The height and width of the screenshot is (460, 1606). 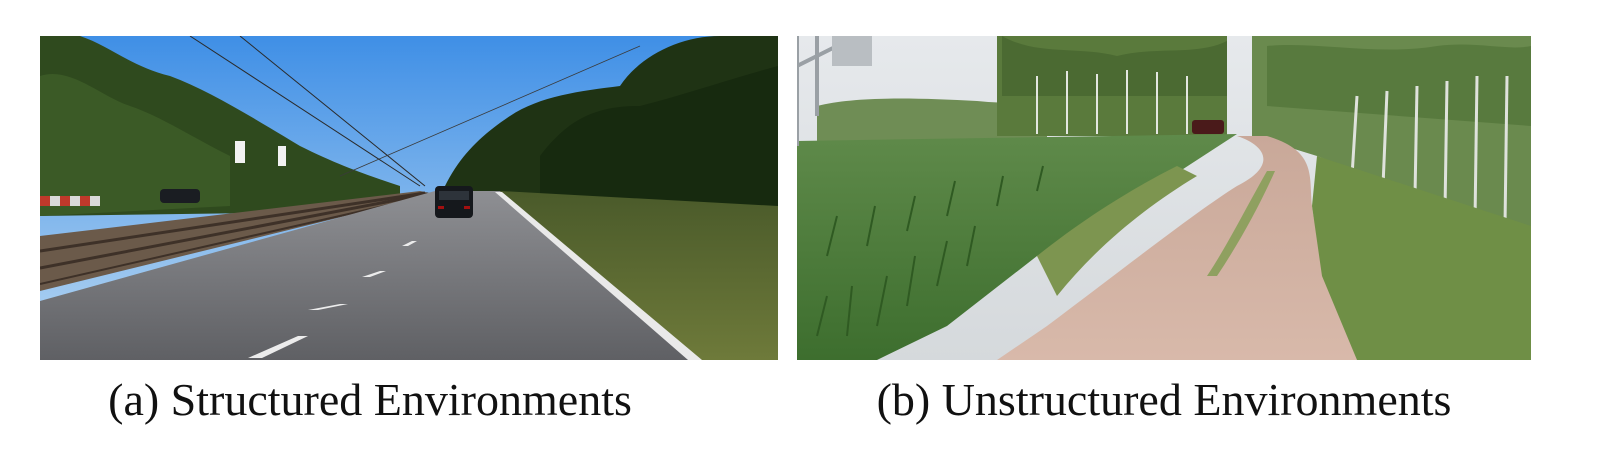 I want to click on dirt-path, so click(x=1177, y=248).